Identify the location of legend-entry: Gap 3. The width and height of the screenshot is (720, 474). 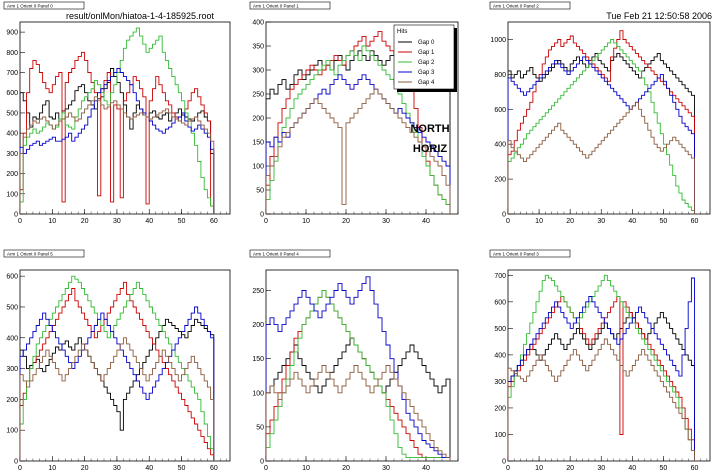
(426, 73).